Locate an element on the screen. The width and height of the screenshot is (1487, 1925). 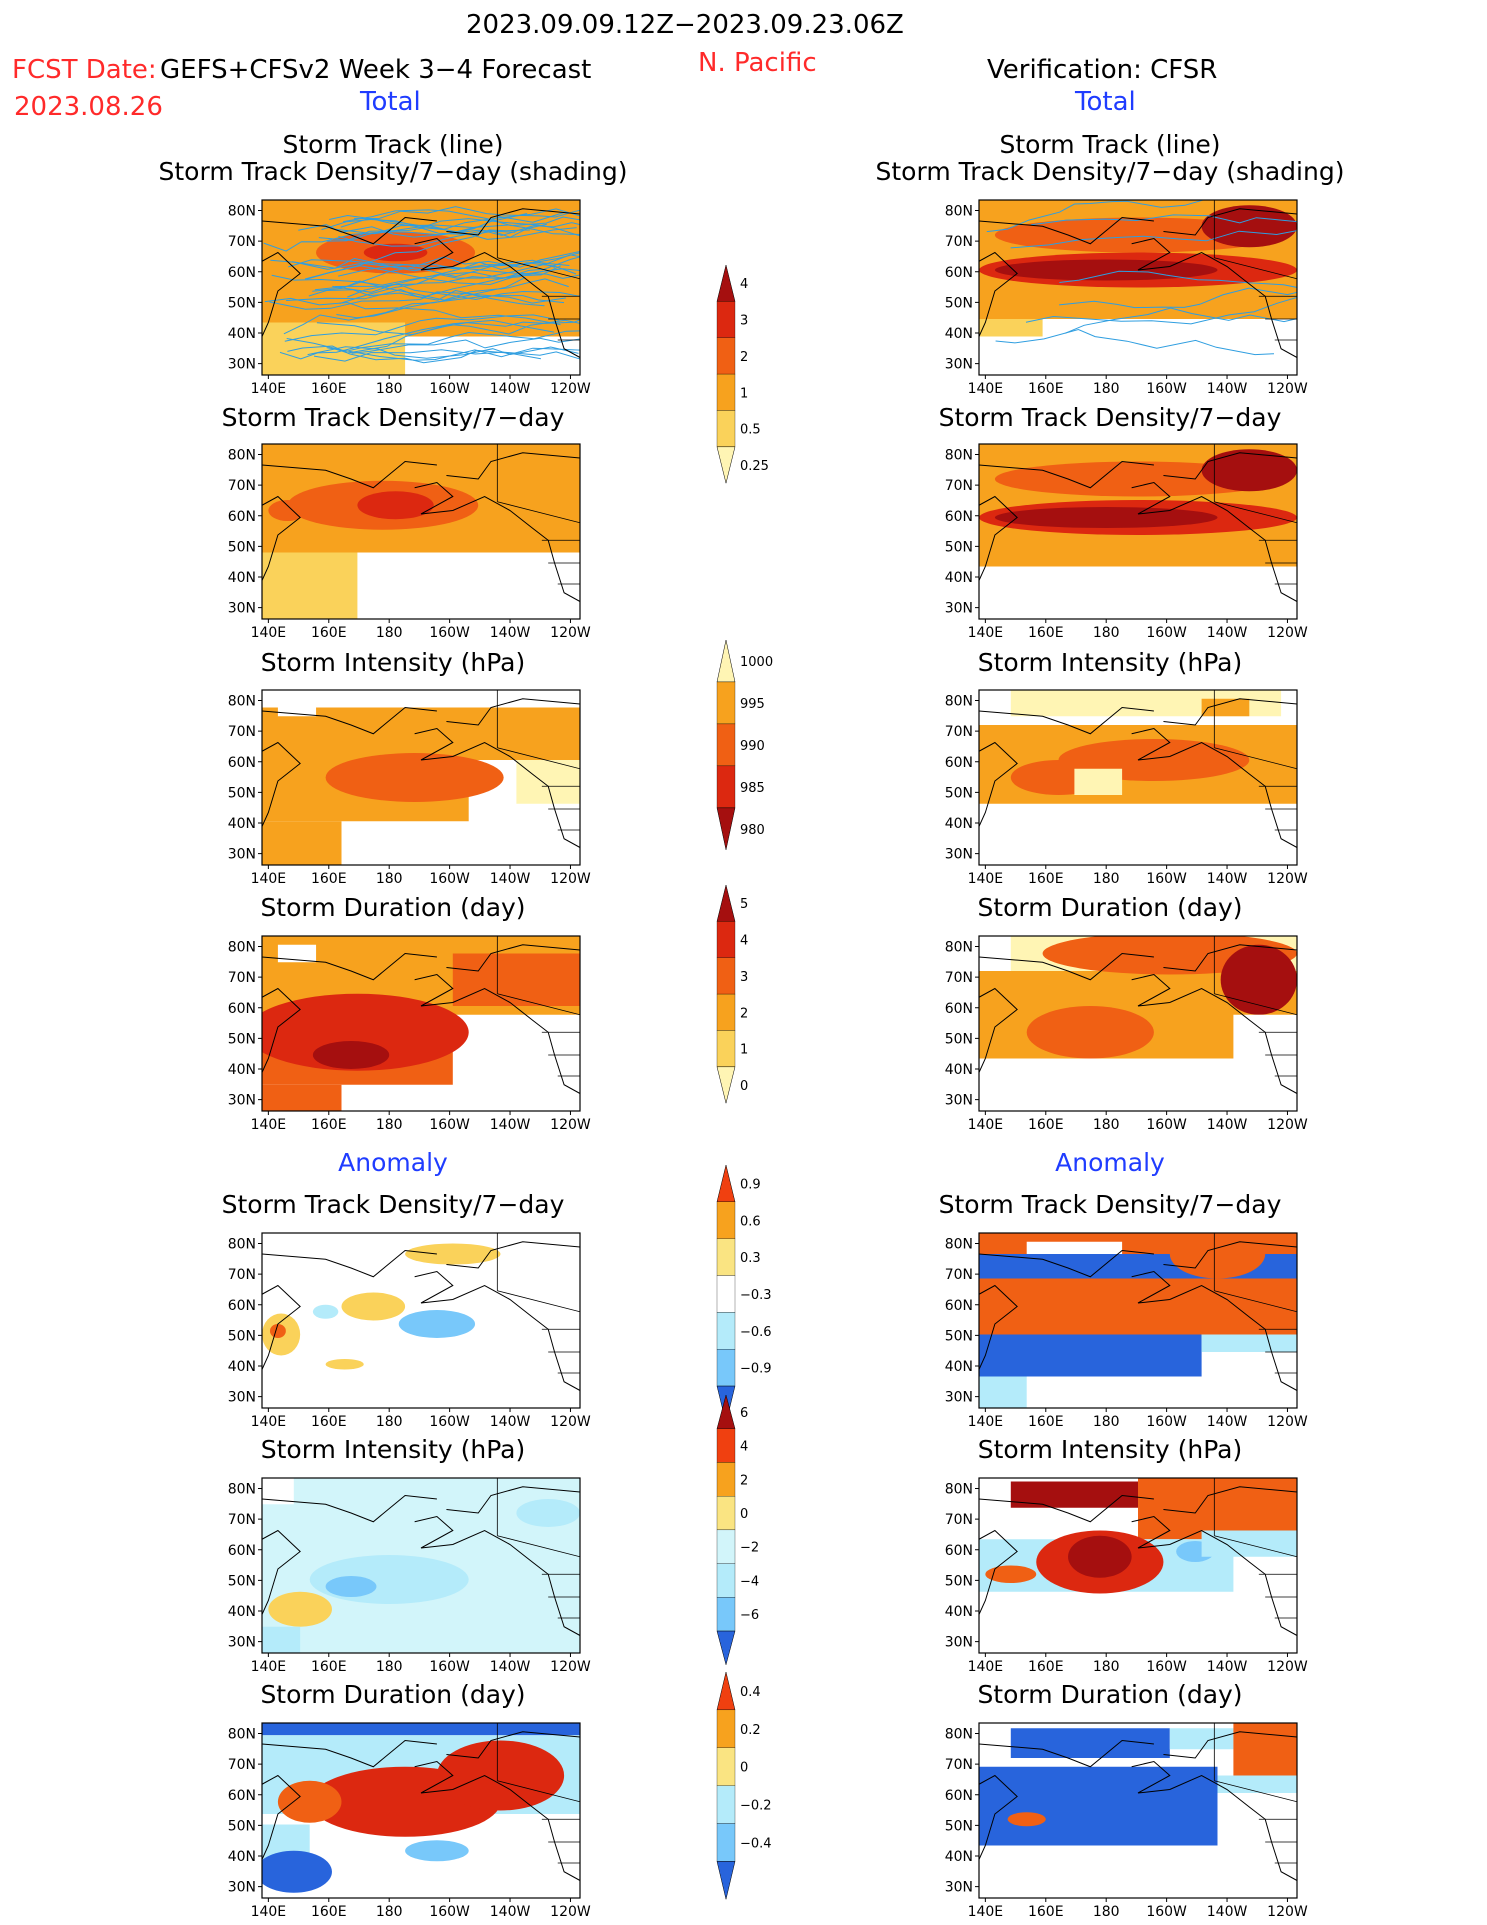
colorbar-label: 5 is located at coordinates (744, 904).